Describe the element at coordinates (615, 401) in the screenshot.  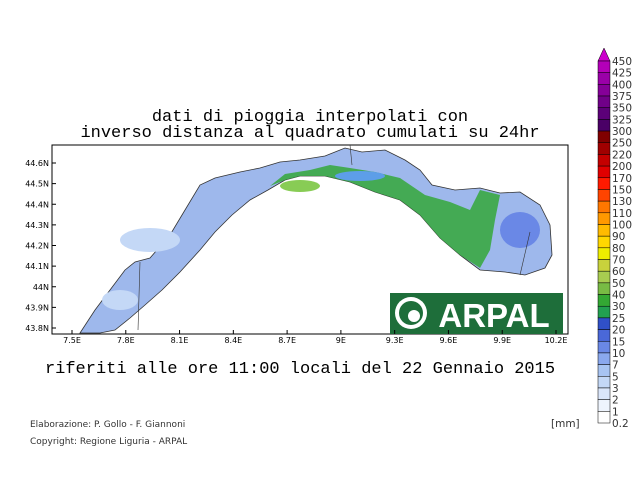
I see `colorbar-label: 2` at that location.